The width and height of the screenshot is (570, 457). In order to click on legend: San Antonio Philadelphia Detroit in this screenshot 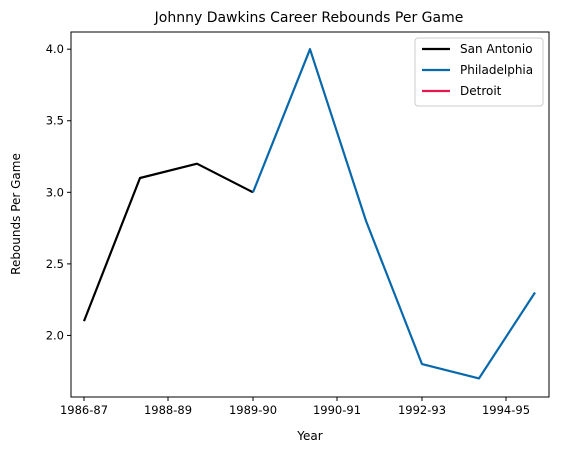, I will do `click(479, 72)`.